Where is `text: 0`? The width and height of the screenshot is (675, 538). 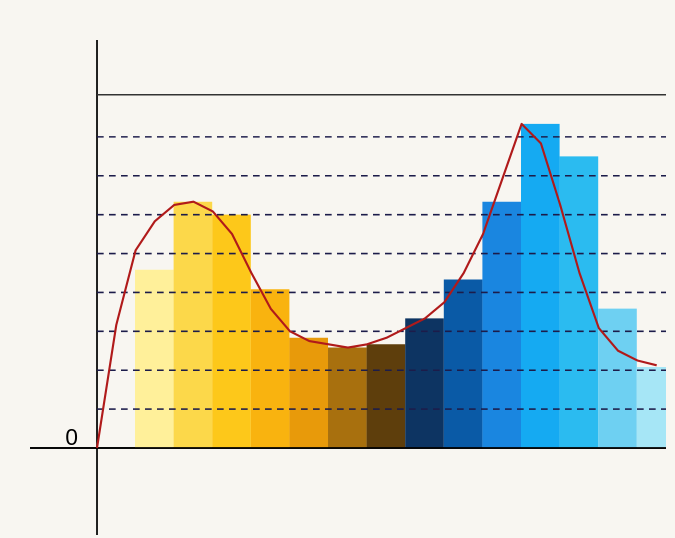 text: 0 is located at coordinates (72, 437).